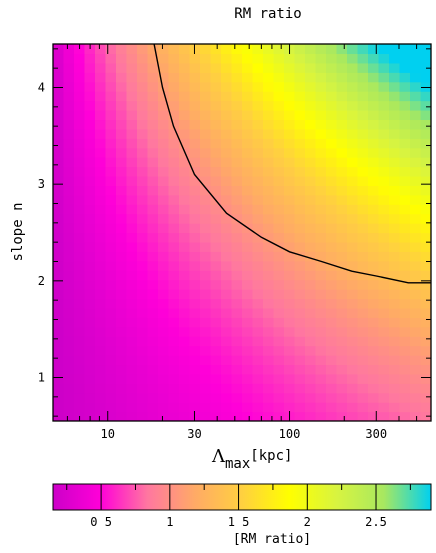 Image resolution: width=436 pixels, height=553 pixels. I want to click on y-tick-label: 1, so click(41, 378).